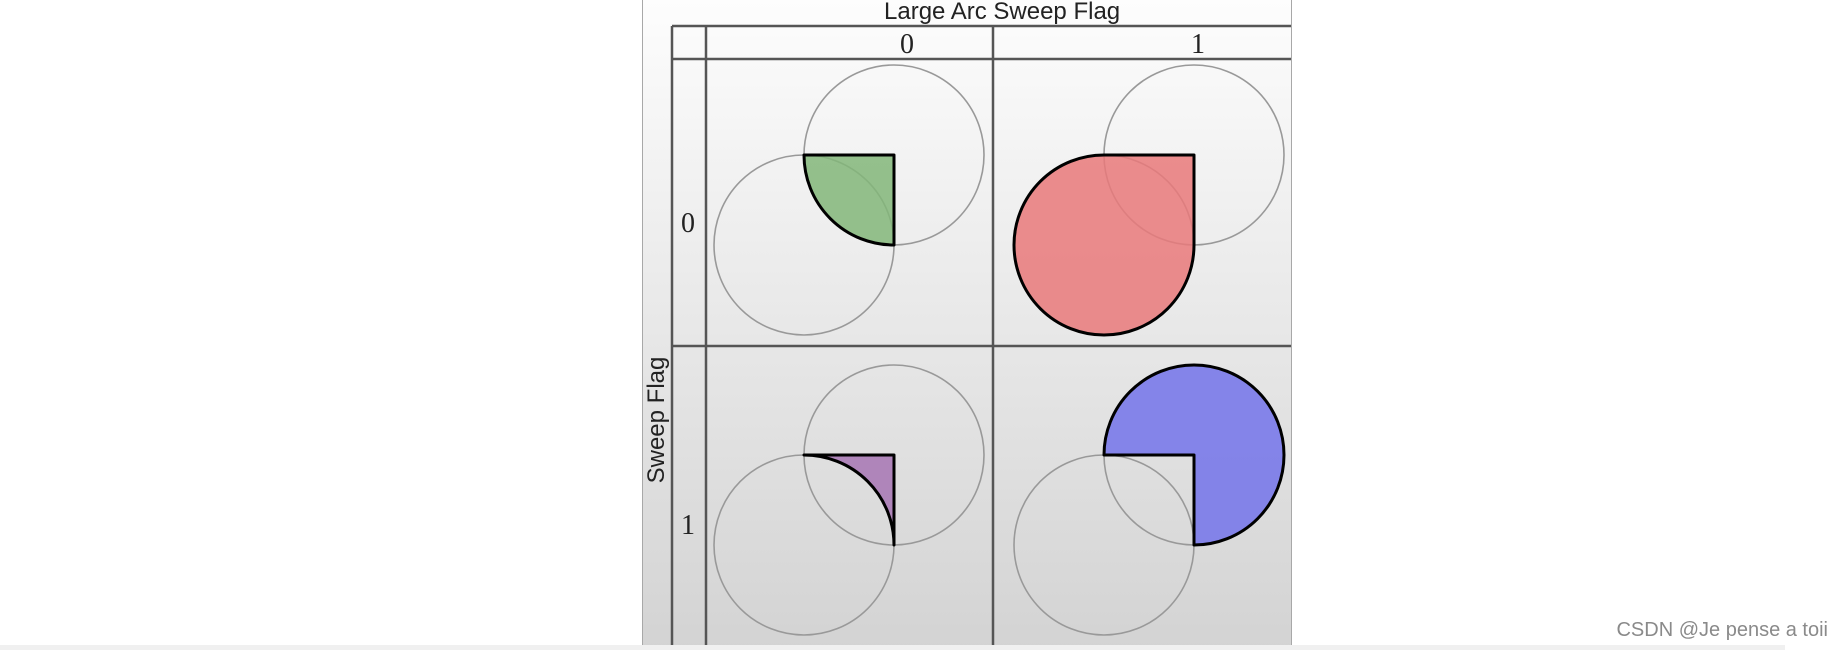 This screenshot has height=650, width=1842. Describe the element at coordinates (1104, 245) in the screenshot. I see `arc-sweep0-large1` at that location.